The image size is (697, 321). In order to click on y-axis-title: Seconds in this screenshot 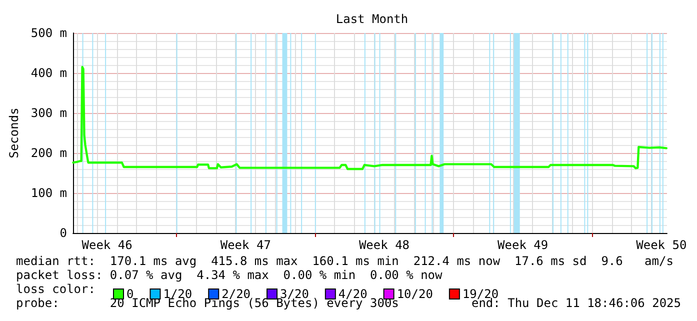, I will do `click(14, 133)`.